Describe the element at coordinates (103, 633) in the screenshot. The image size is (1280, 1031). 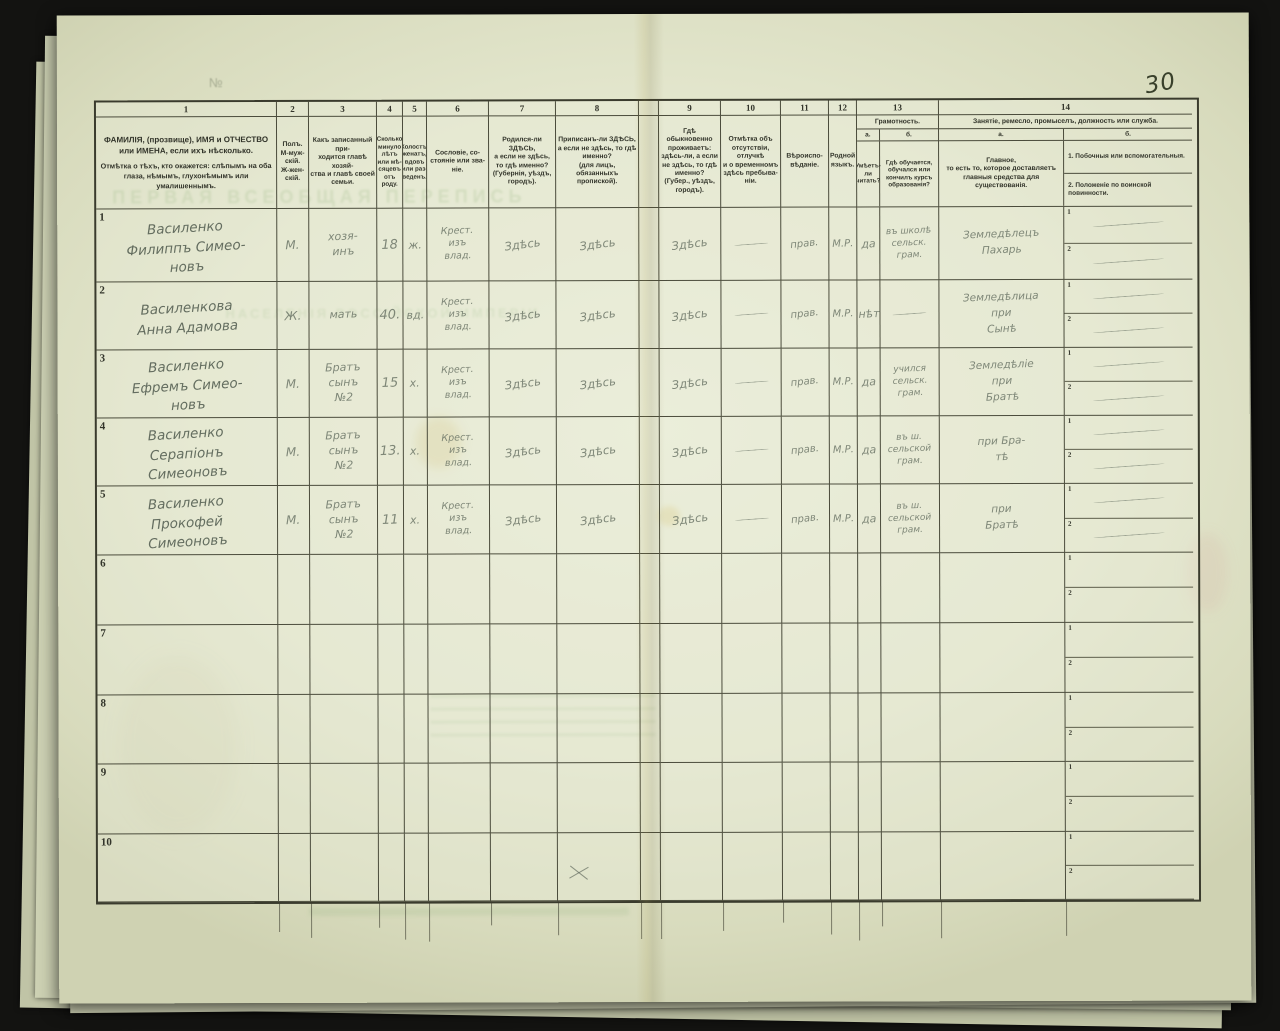
I see `row-number: 7` at that location.